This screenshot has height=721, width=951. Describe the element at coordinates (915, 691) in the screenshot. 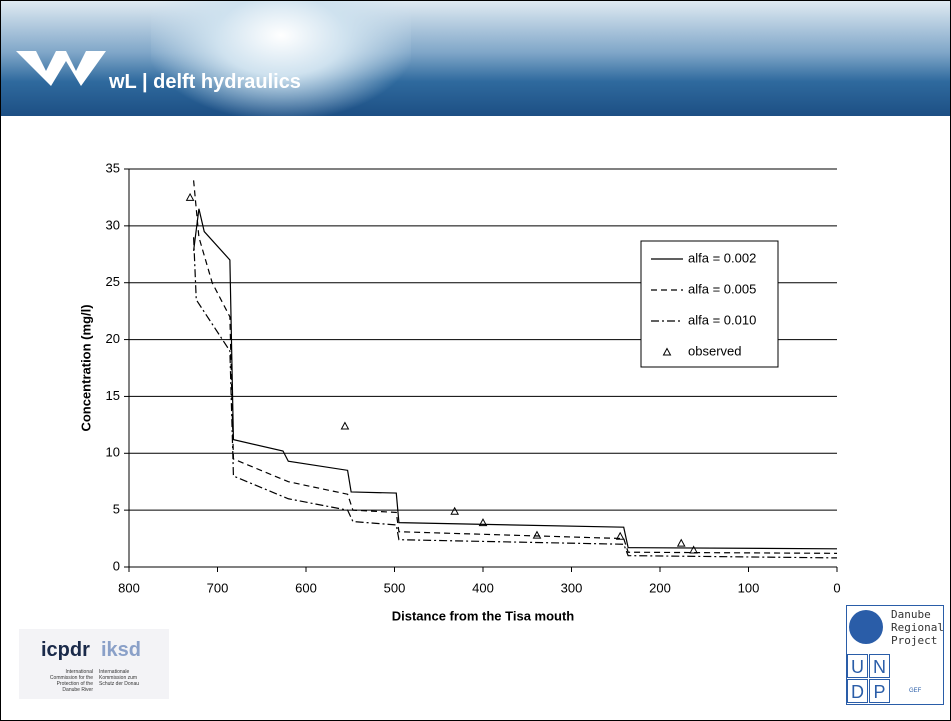

I see `gef-text: GEF` at that location.